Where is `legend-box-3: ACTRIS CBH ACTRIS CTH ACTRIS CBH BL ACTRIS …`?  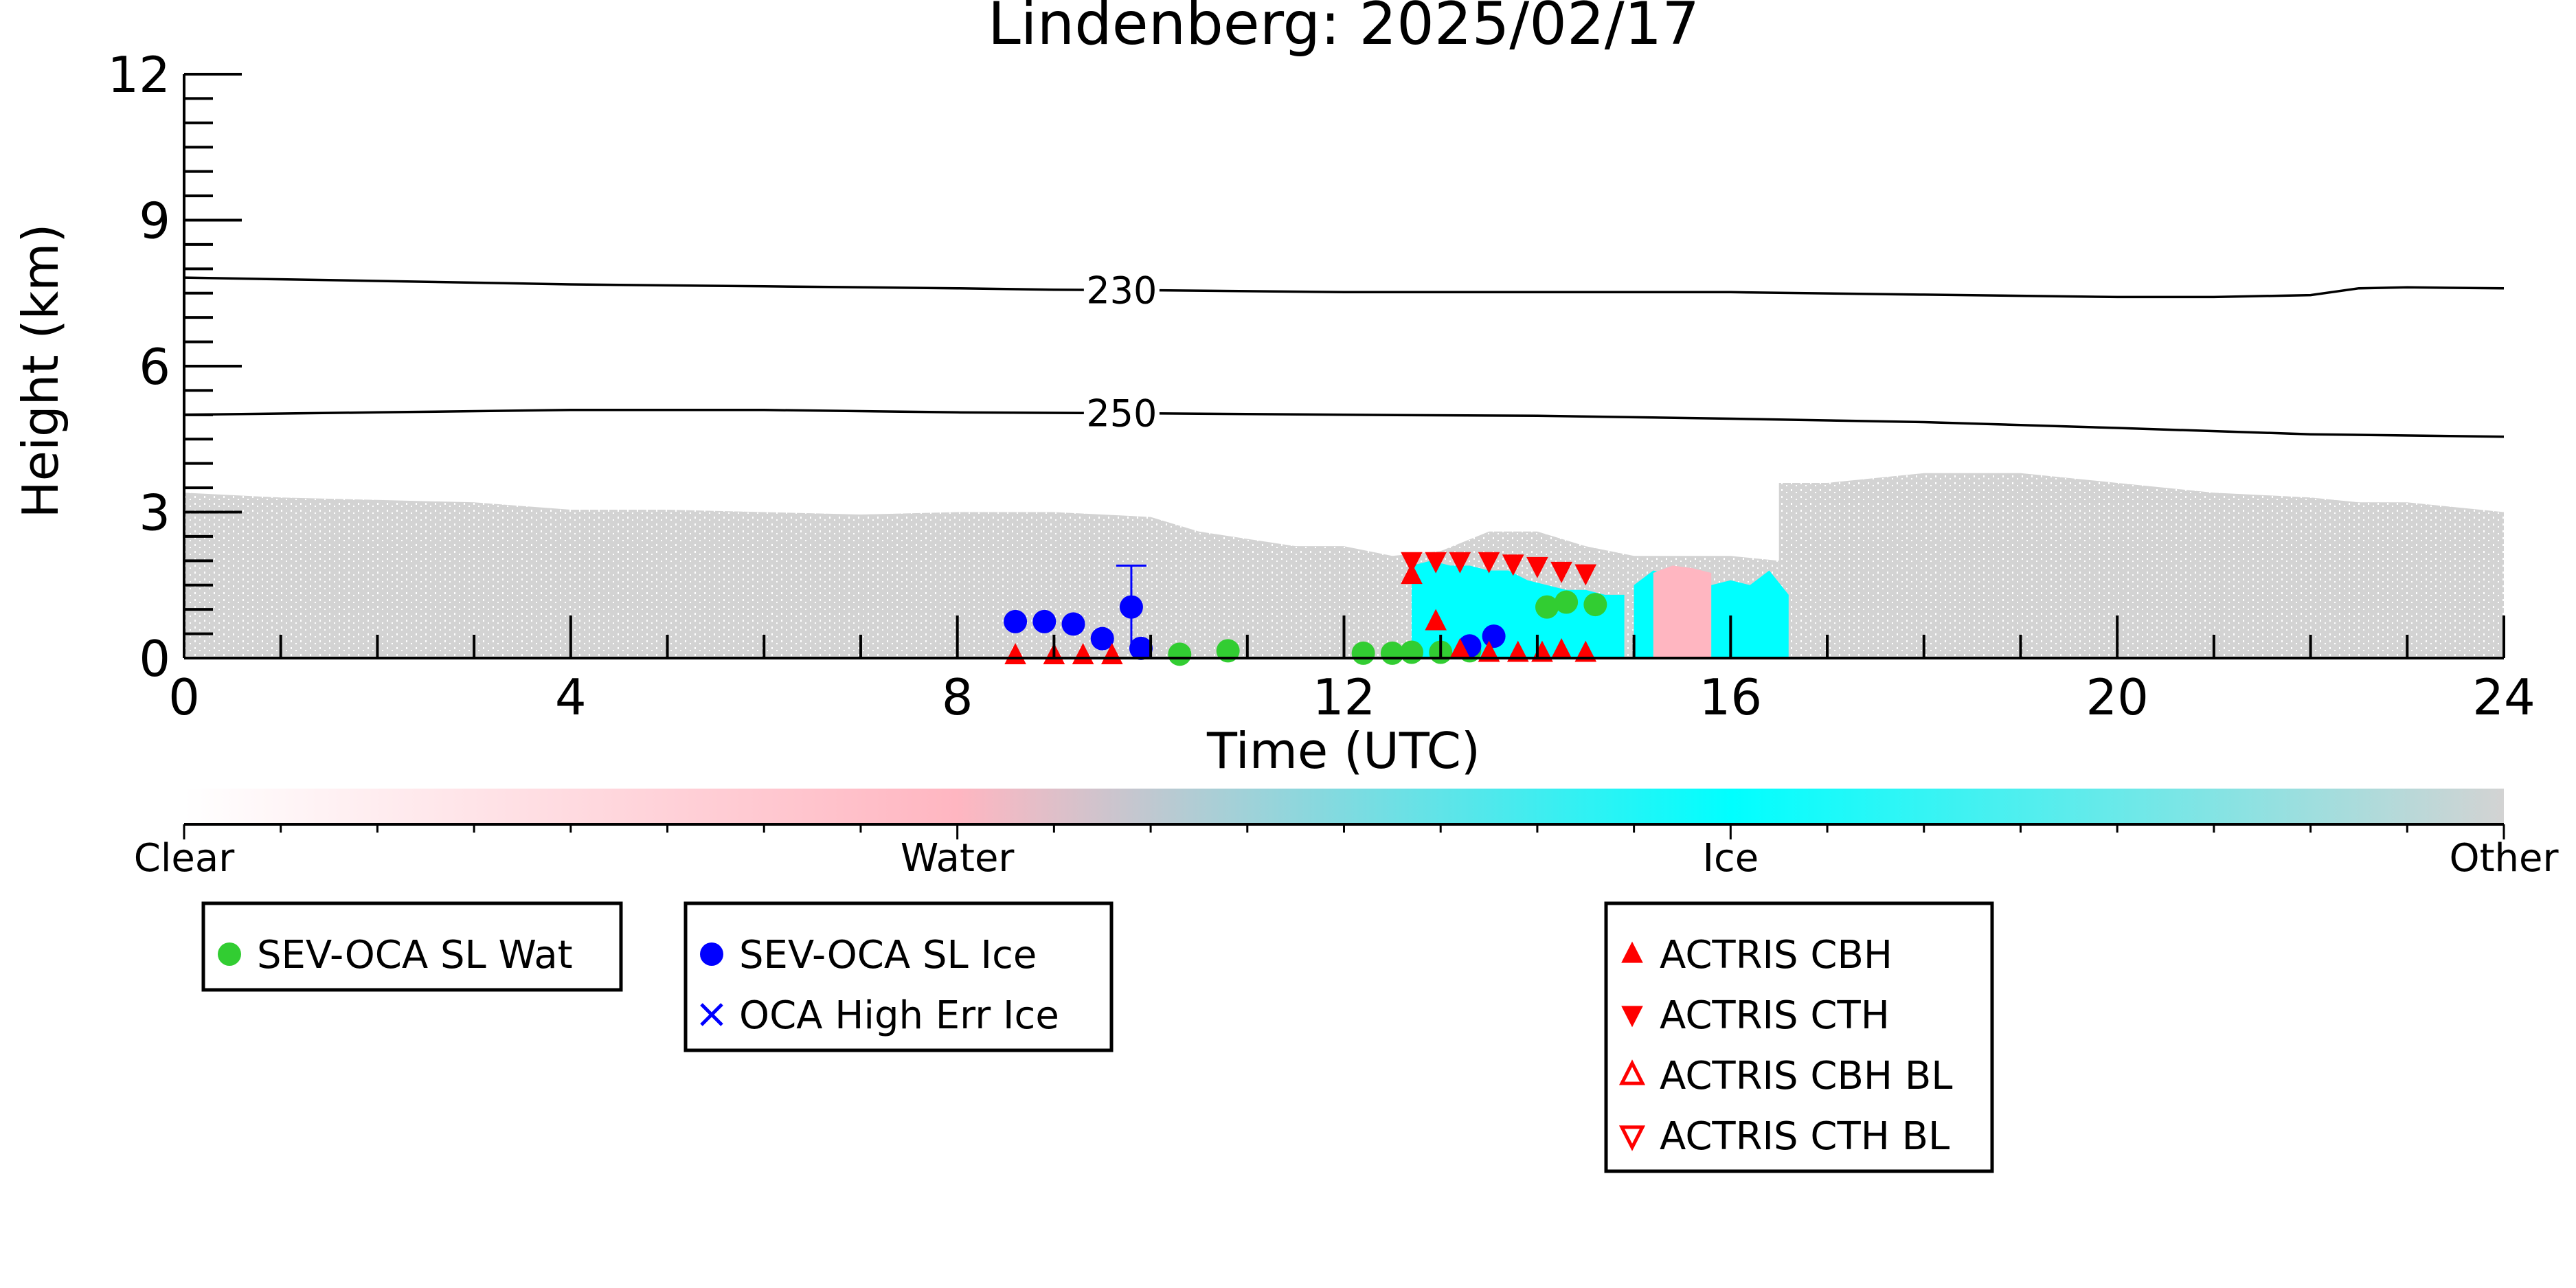 legend-box-3: ACTRIS CBH ACTRIS CTH ACTRIS CBH BL ACTRIS … is located at coordinates (1799, 1037).